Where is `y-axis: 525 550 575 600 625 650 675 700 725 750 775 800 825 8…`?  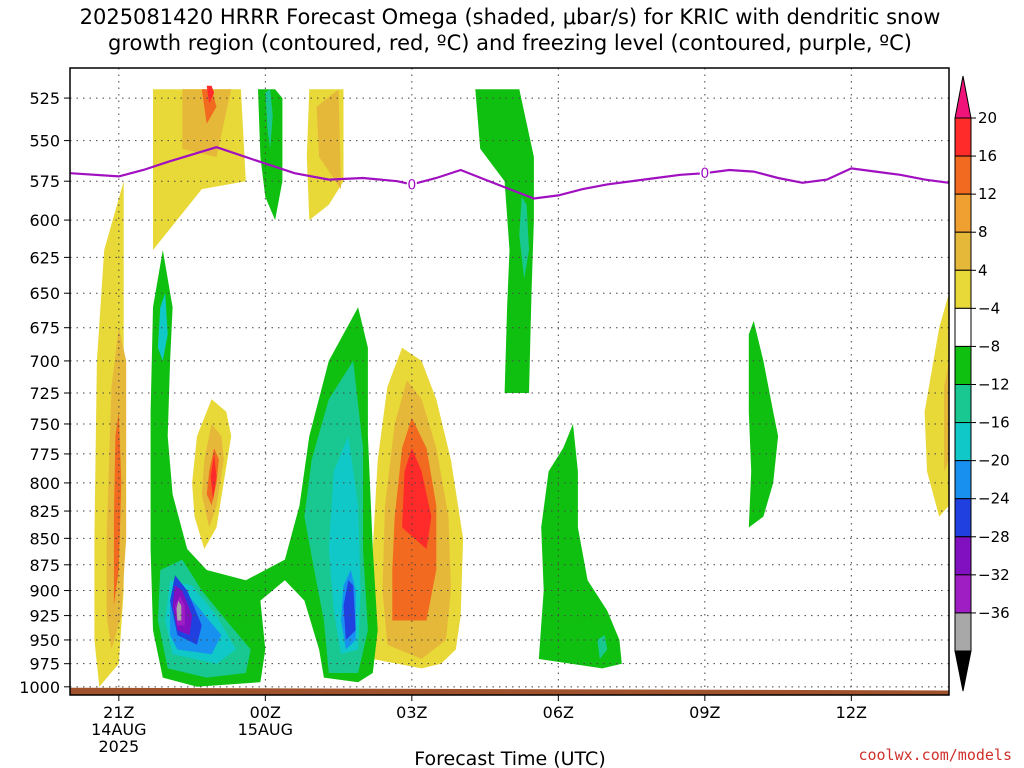
y-axis: 525 550 575 600 625 650 675 700 725 750 775 800 825 8… is located at coordinates (44, 393).